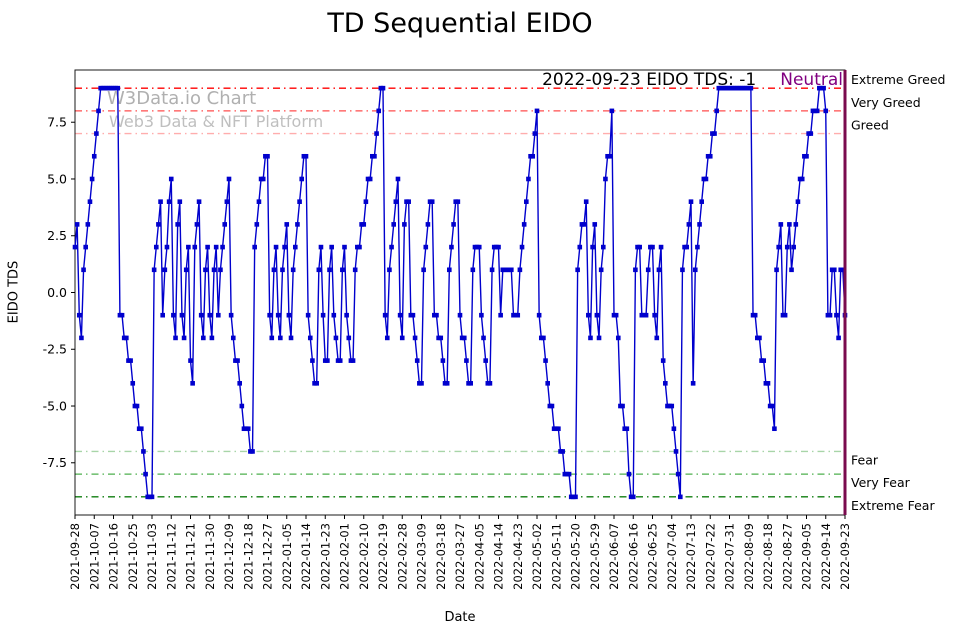 Image resolution: width=967 pixels, height=633 pixels. I want to click on annotation-text: 2022-09-23 EIDO TDS: -1, so click(649, 80).